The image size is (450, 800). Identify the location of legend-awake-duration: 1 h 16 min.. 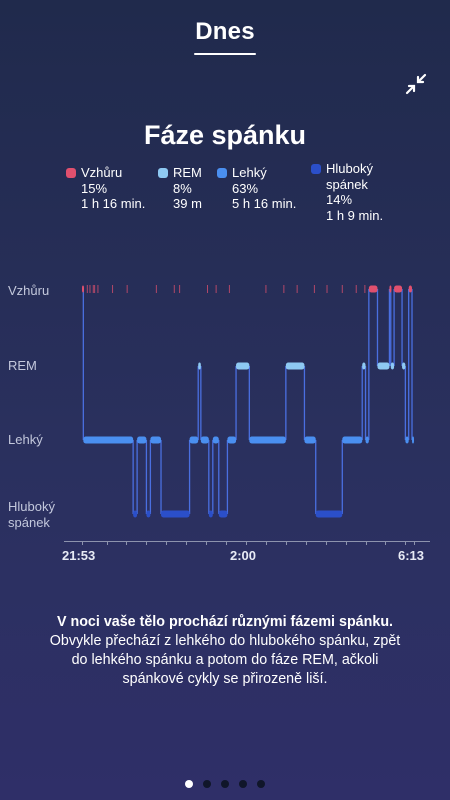
(113, 203).